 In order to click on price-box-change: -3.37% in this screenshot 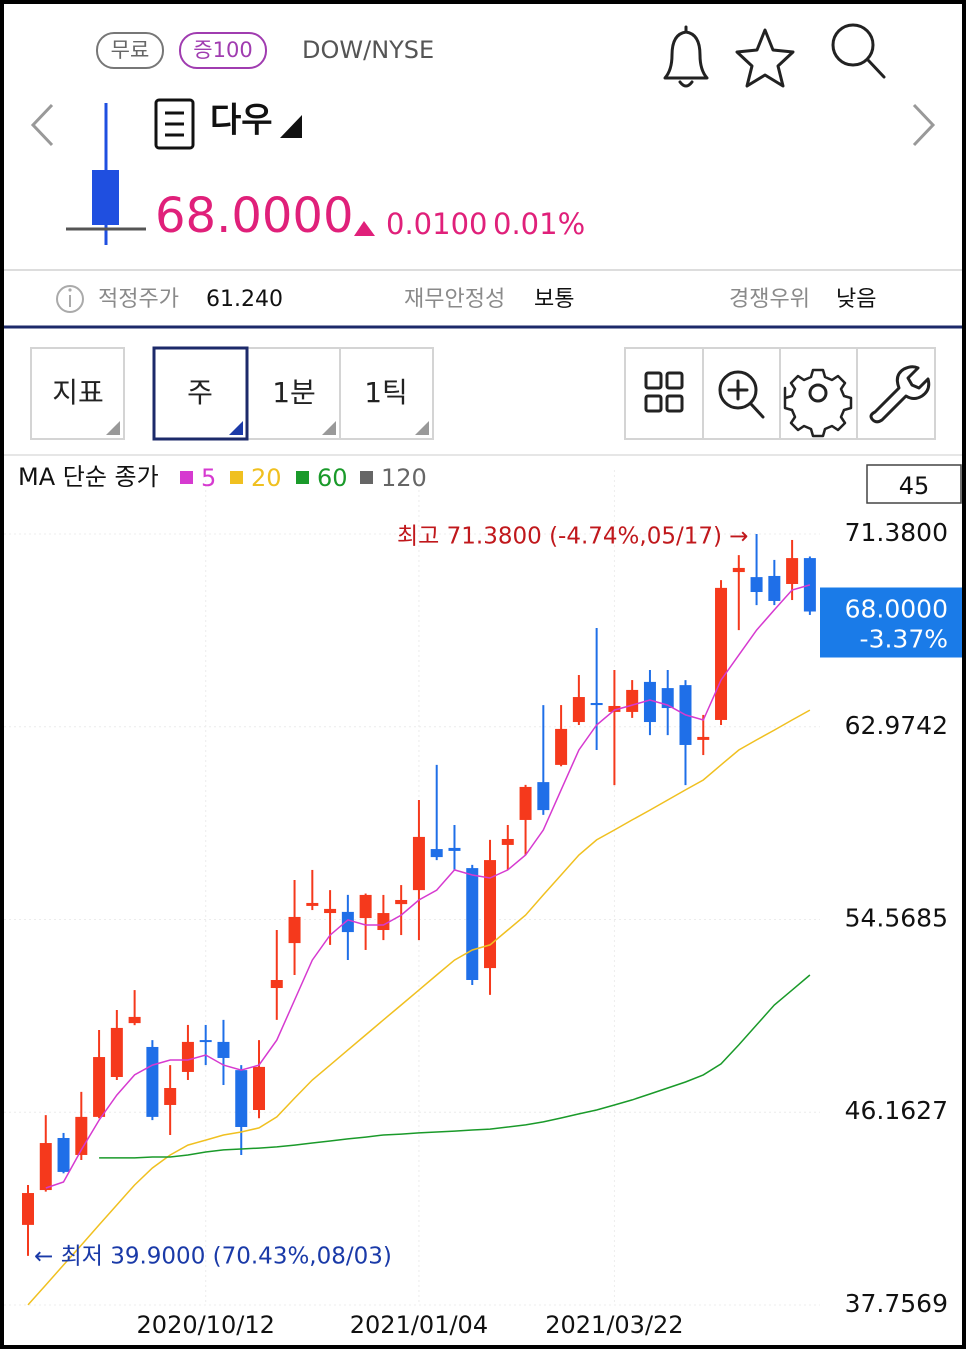, I will do `click(904, 639)`.